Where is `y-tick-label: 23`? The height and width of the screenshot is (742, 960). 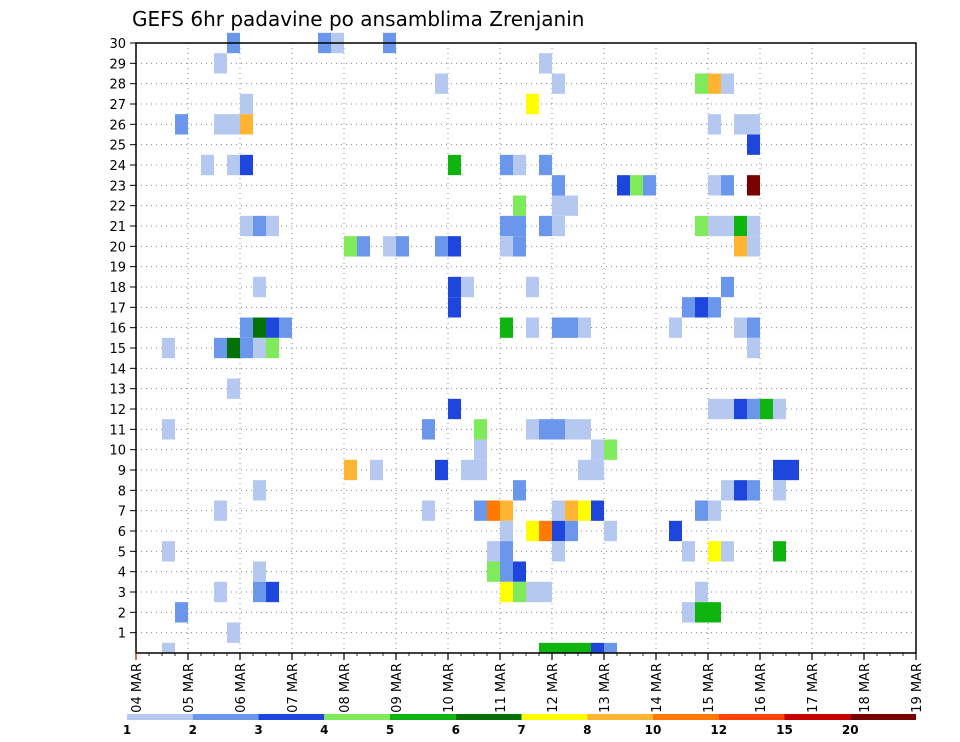
y-tick-label: 23 is located at coordinates (117, 186).